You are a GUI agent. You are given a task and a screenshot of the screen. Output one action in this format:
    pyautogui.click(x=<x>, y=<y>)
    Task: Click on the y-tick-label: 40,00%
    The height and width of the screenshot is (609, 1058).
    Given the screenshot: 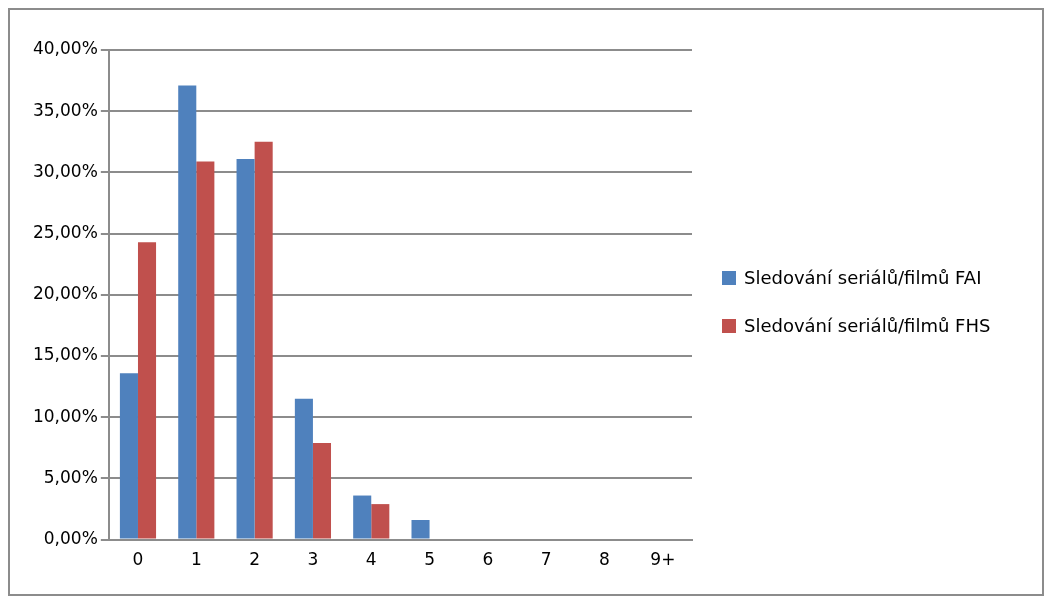 What is the action you would take?
    pyautogui.click(x=65, y=48)
    